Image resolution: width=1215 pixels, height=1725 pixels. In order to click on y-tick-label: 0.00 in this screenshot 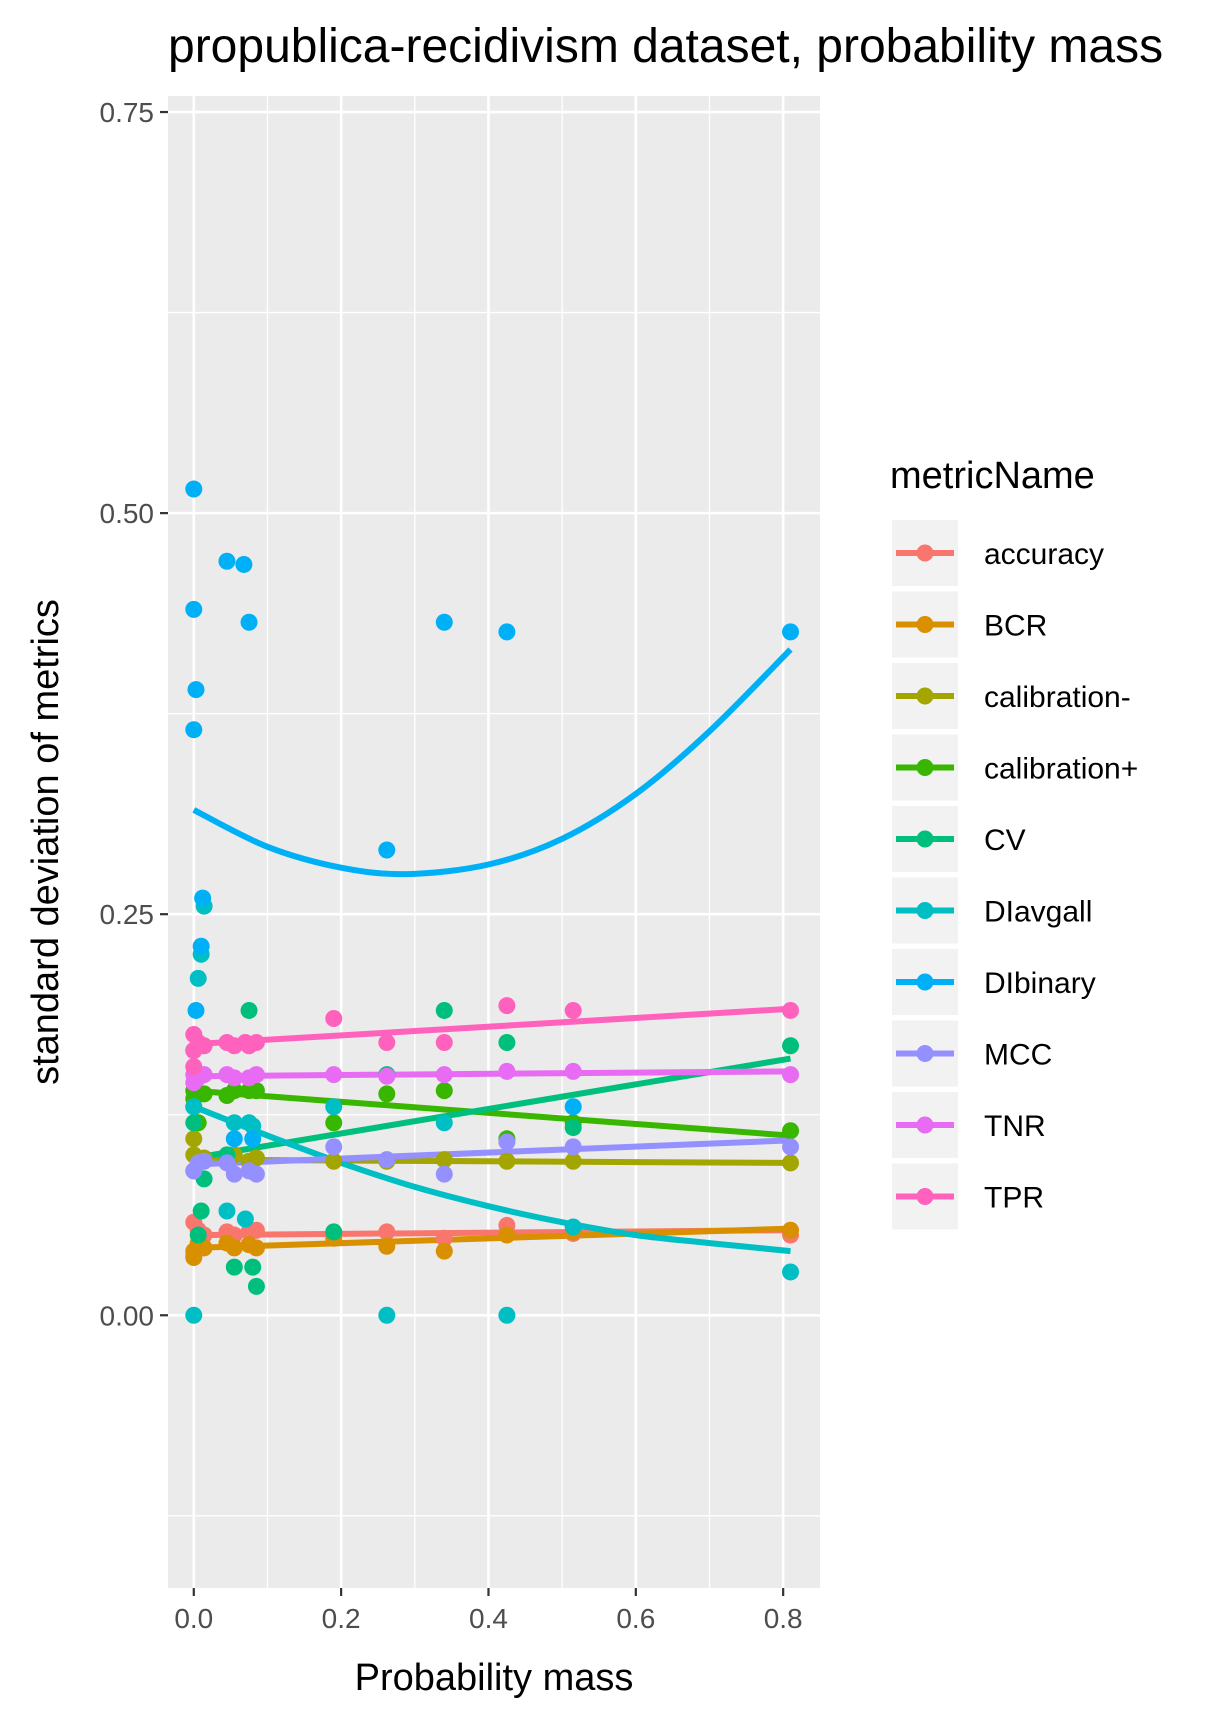, I will do `click(127, 1315)`.